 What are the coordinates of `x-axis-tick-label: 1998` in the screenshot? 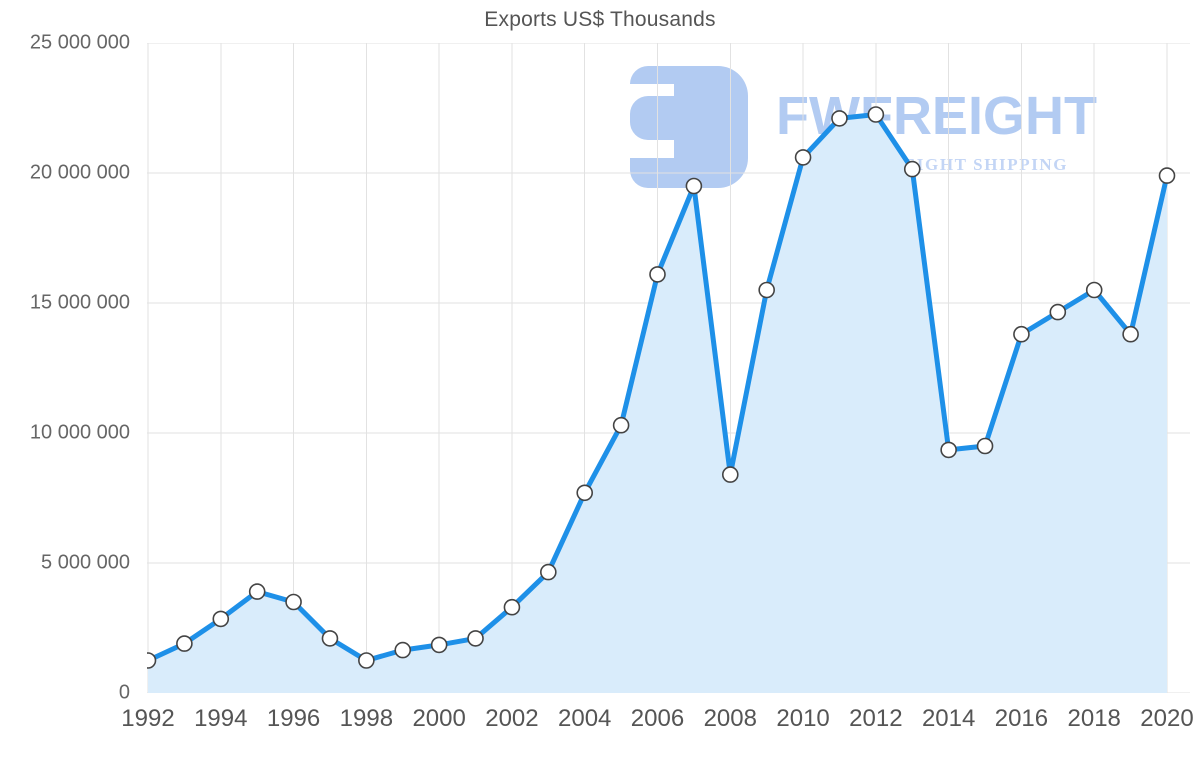 It's located at (366, 718).